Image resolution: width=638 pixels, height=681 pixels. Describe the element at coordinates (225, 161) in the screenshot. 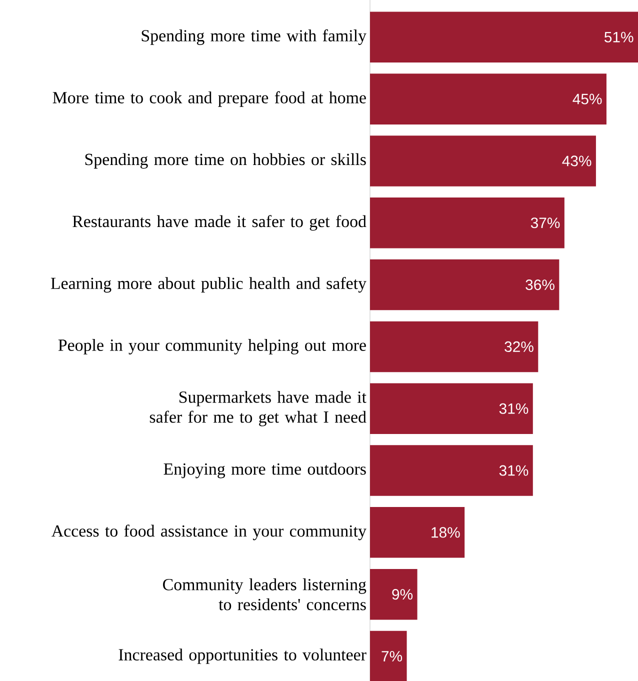

I see `y-tick-label: Spending more time on hobbies or skills` at that location.